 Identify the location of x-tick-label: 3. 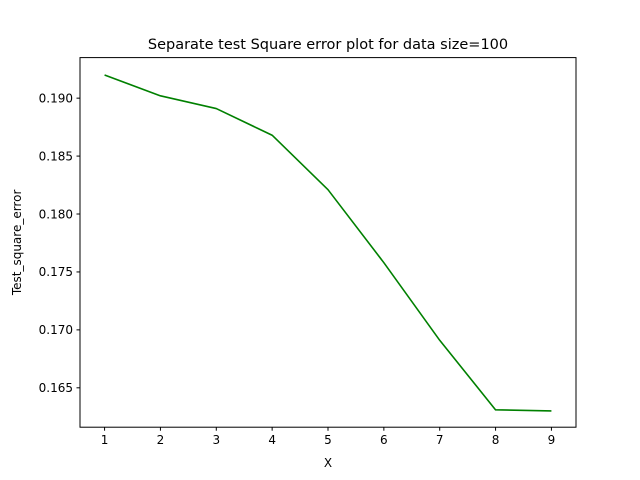
(216, 440).